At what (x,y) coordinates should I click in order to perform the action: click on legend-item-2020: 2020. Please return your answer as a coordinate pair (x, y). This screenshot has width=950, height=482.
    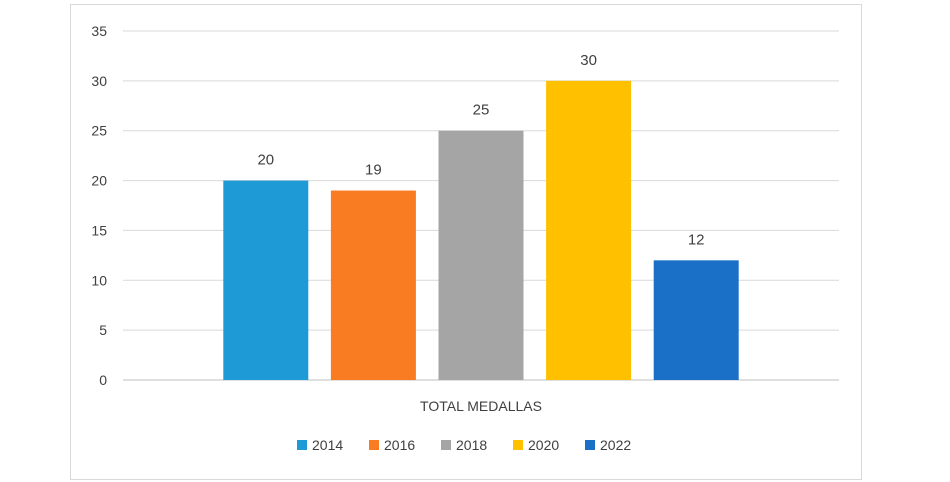
    Looking at the image, I should click on (536, 445).